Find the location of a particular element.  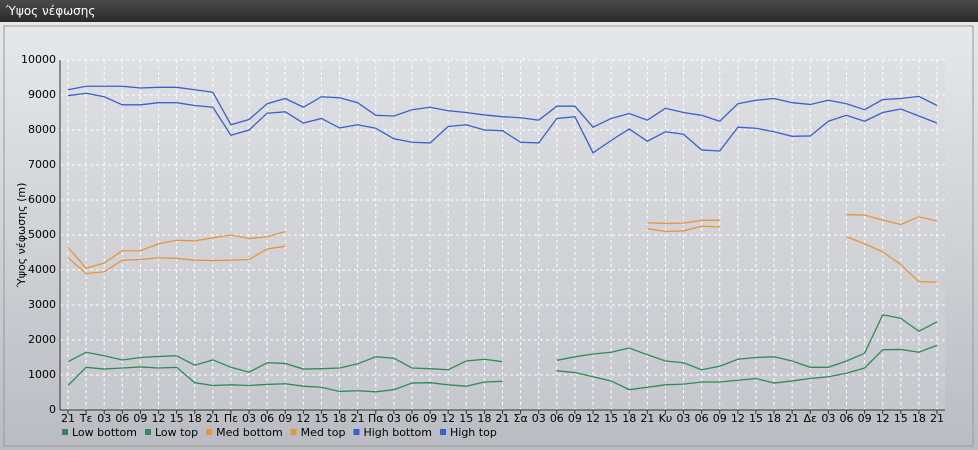

x-tick-label: Πα is located at coordinates (376, 418).